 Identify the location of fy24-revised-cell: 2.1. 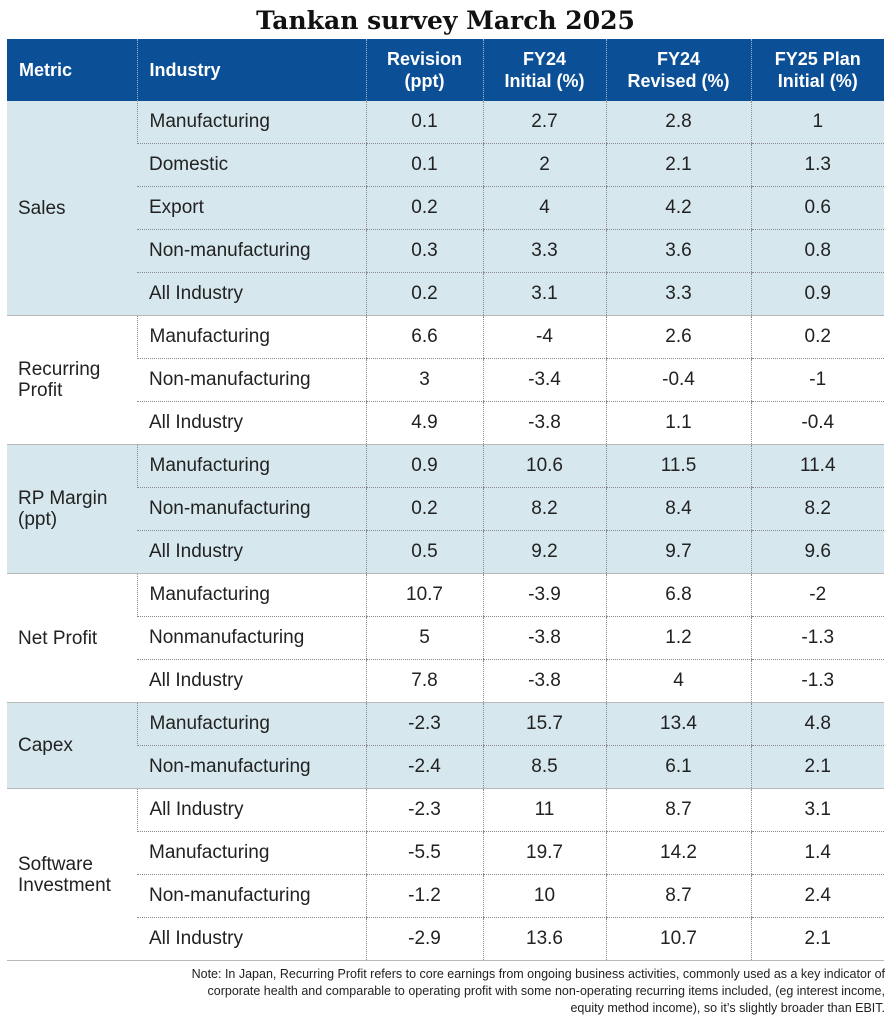
(678, 165).